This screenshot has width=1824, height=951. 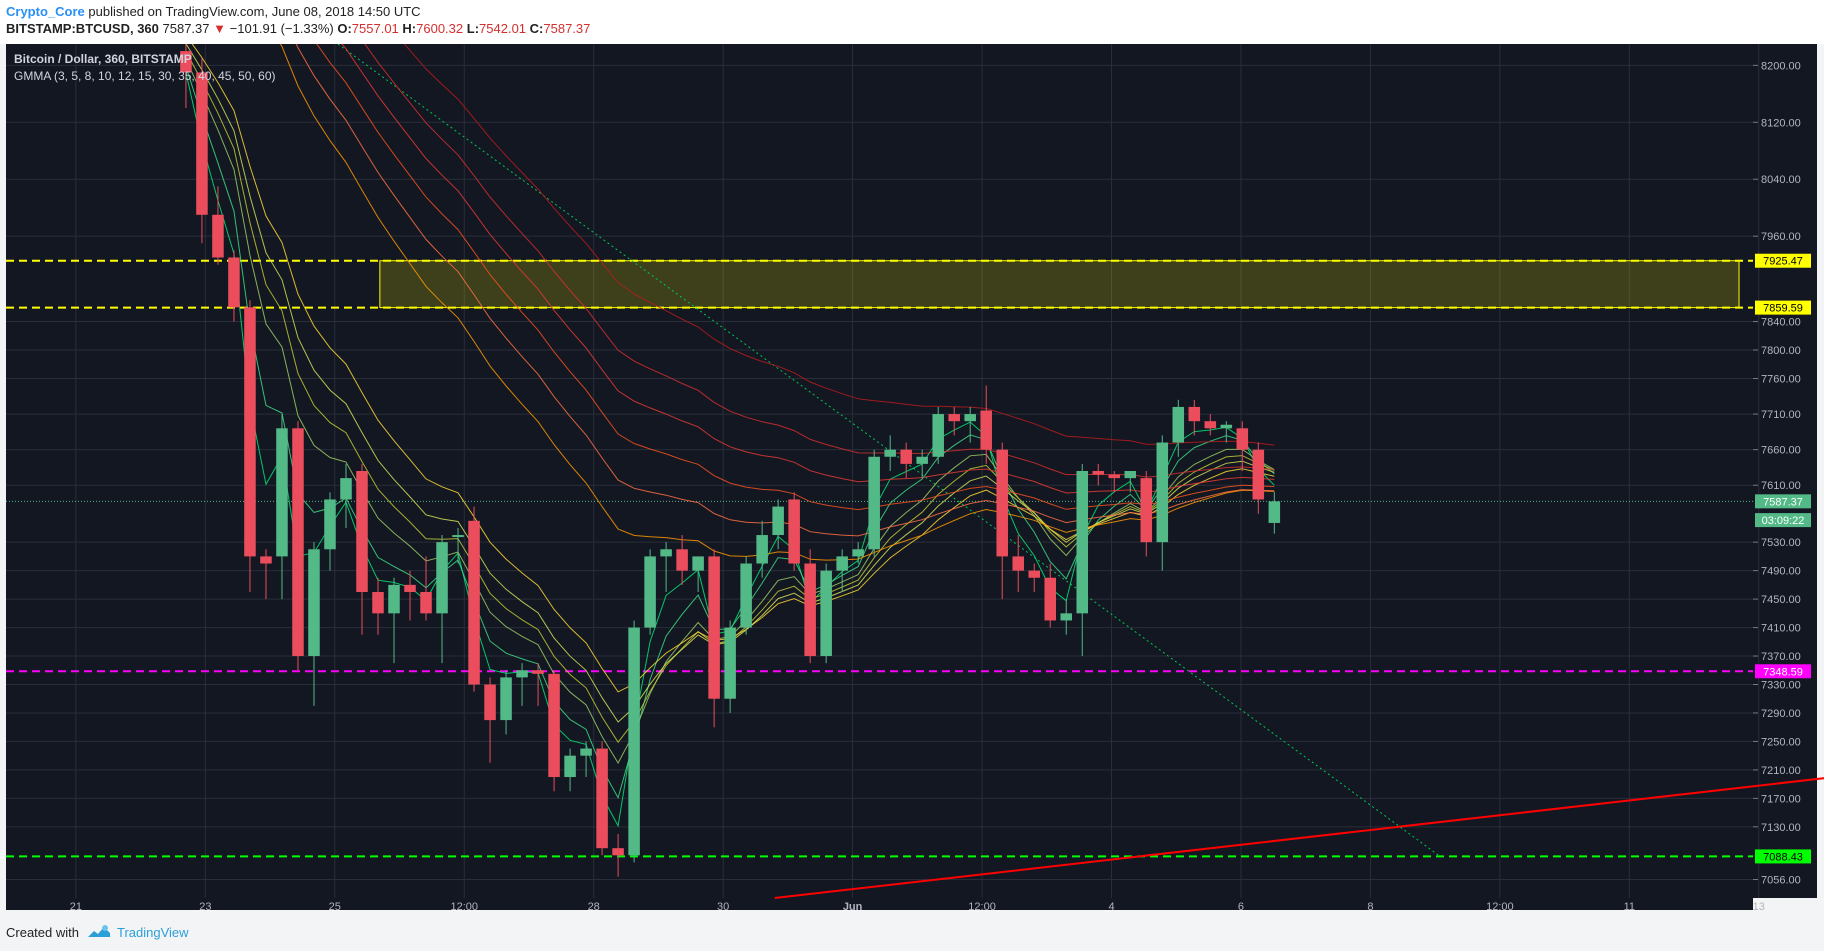 I want to click on y-tick-label: 7760.00, so click(x=1781, y=379).